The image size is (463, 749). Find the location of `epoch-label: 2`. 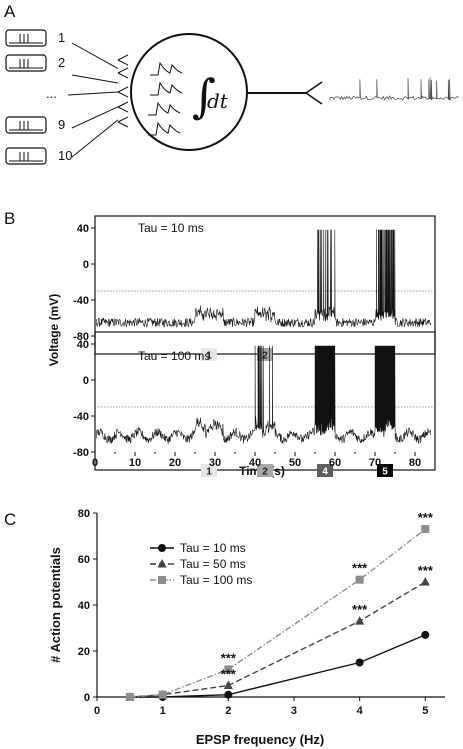

epoch-label: 2 is located at coordinates (265, 472).